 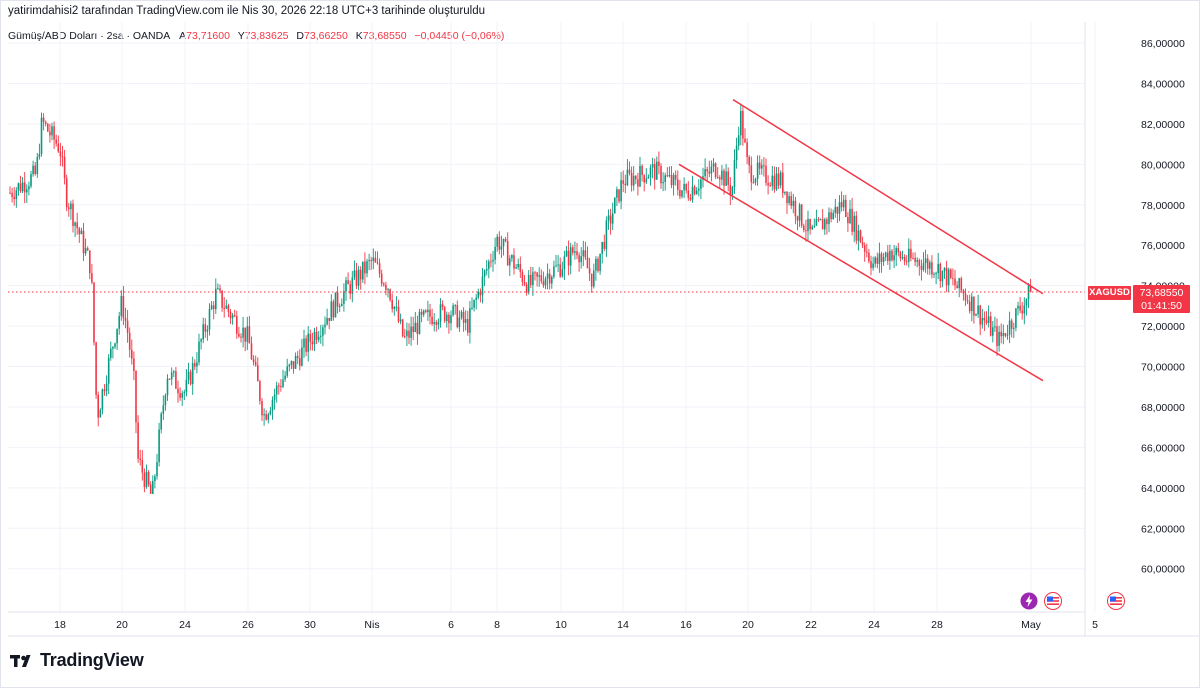 What do you see at coordinates (77, 660) in the screenshot?
I see `tradingview-logo: TradingView` at bounding box center [77, 660].